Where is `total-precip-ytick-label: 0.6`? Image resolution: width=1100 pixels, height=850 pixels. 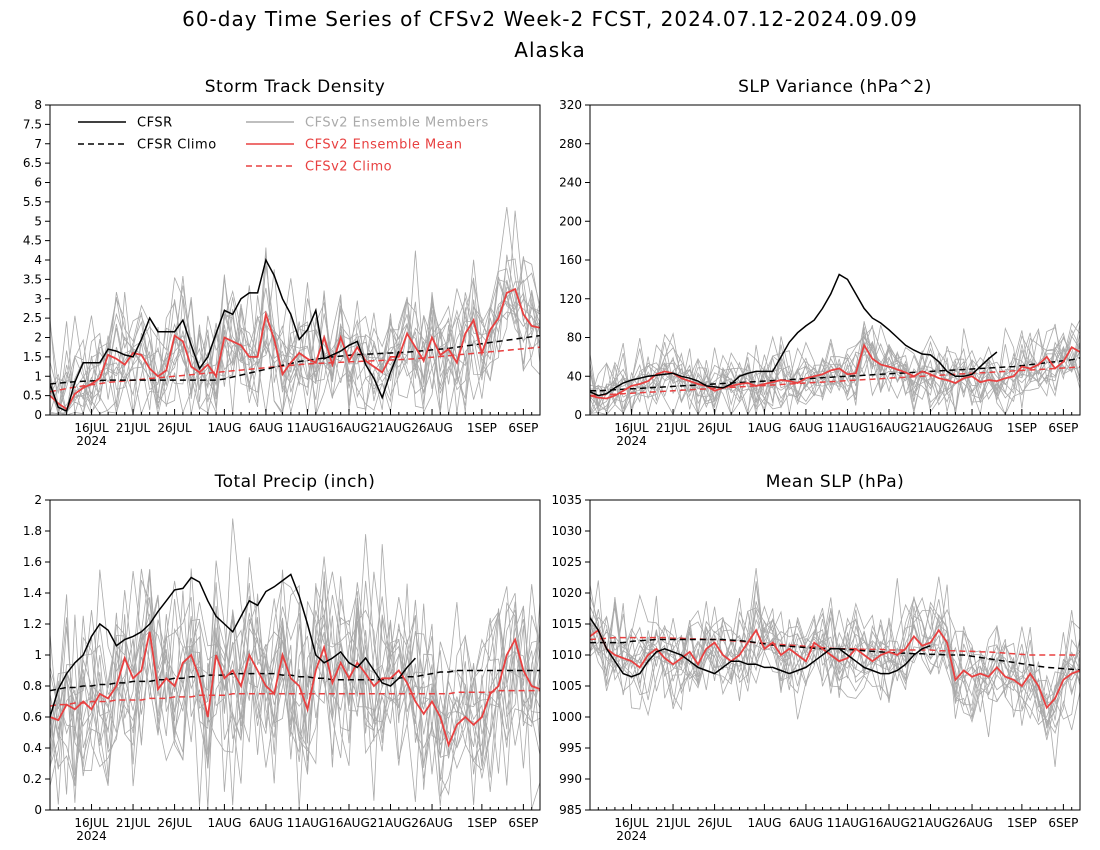
total-precip-ytick-label: 0.6 is located at coordinates (32, 717).